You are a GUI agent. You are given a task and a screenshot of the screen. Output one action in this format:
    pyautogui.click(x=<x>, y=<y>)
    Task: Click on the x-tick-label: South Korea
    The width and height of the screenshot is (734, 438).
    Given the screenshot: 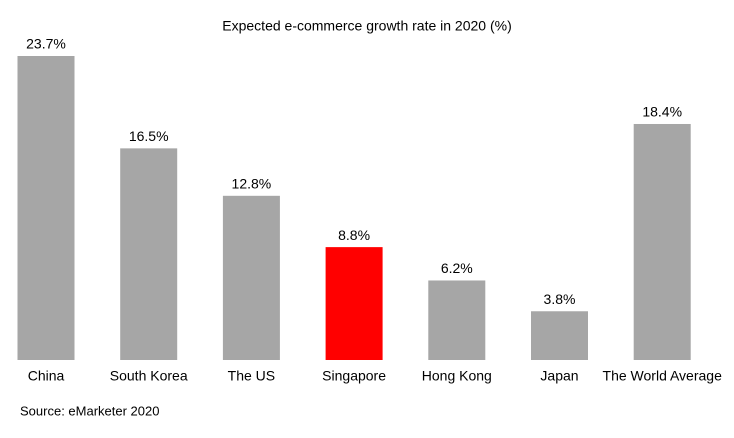 What is the action you would take?
    pyautogui.click(x=149, y=376)
    